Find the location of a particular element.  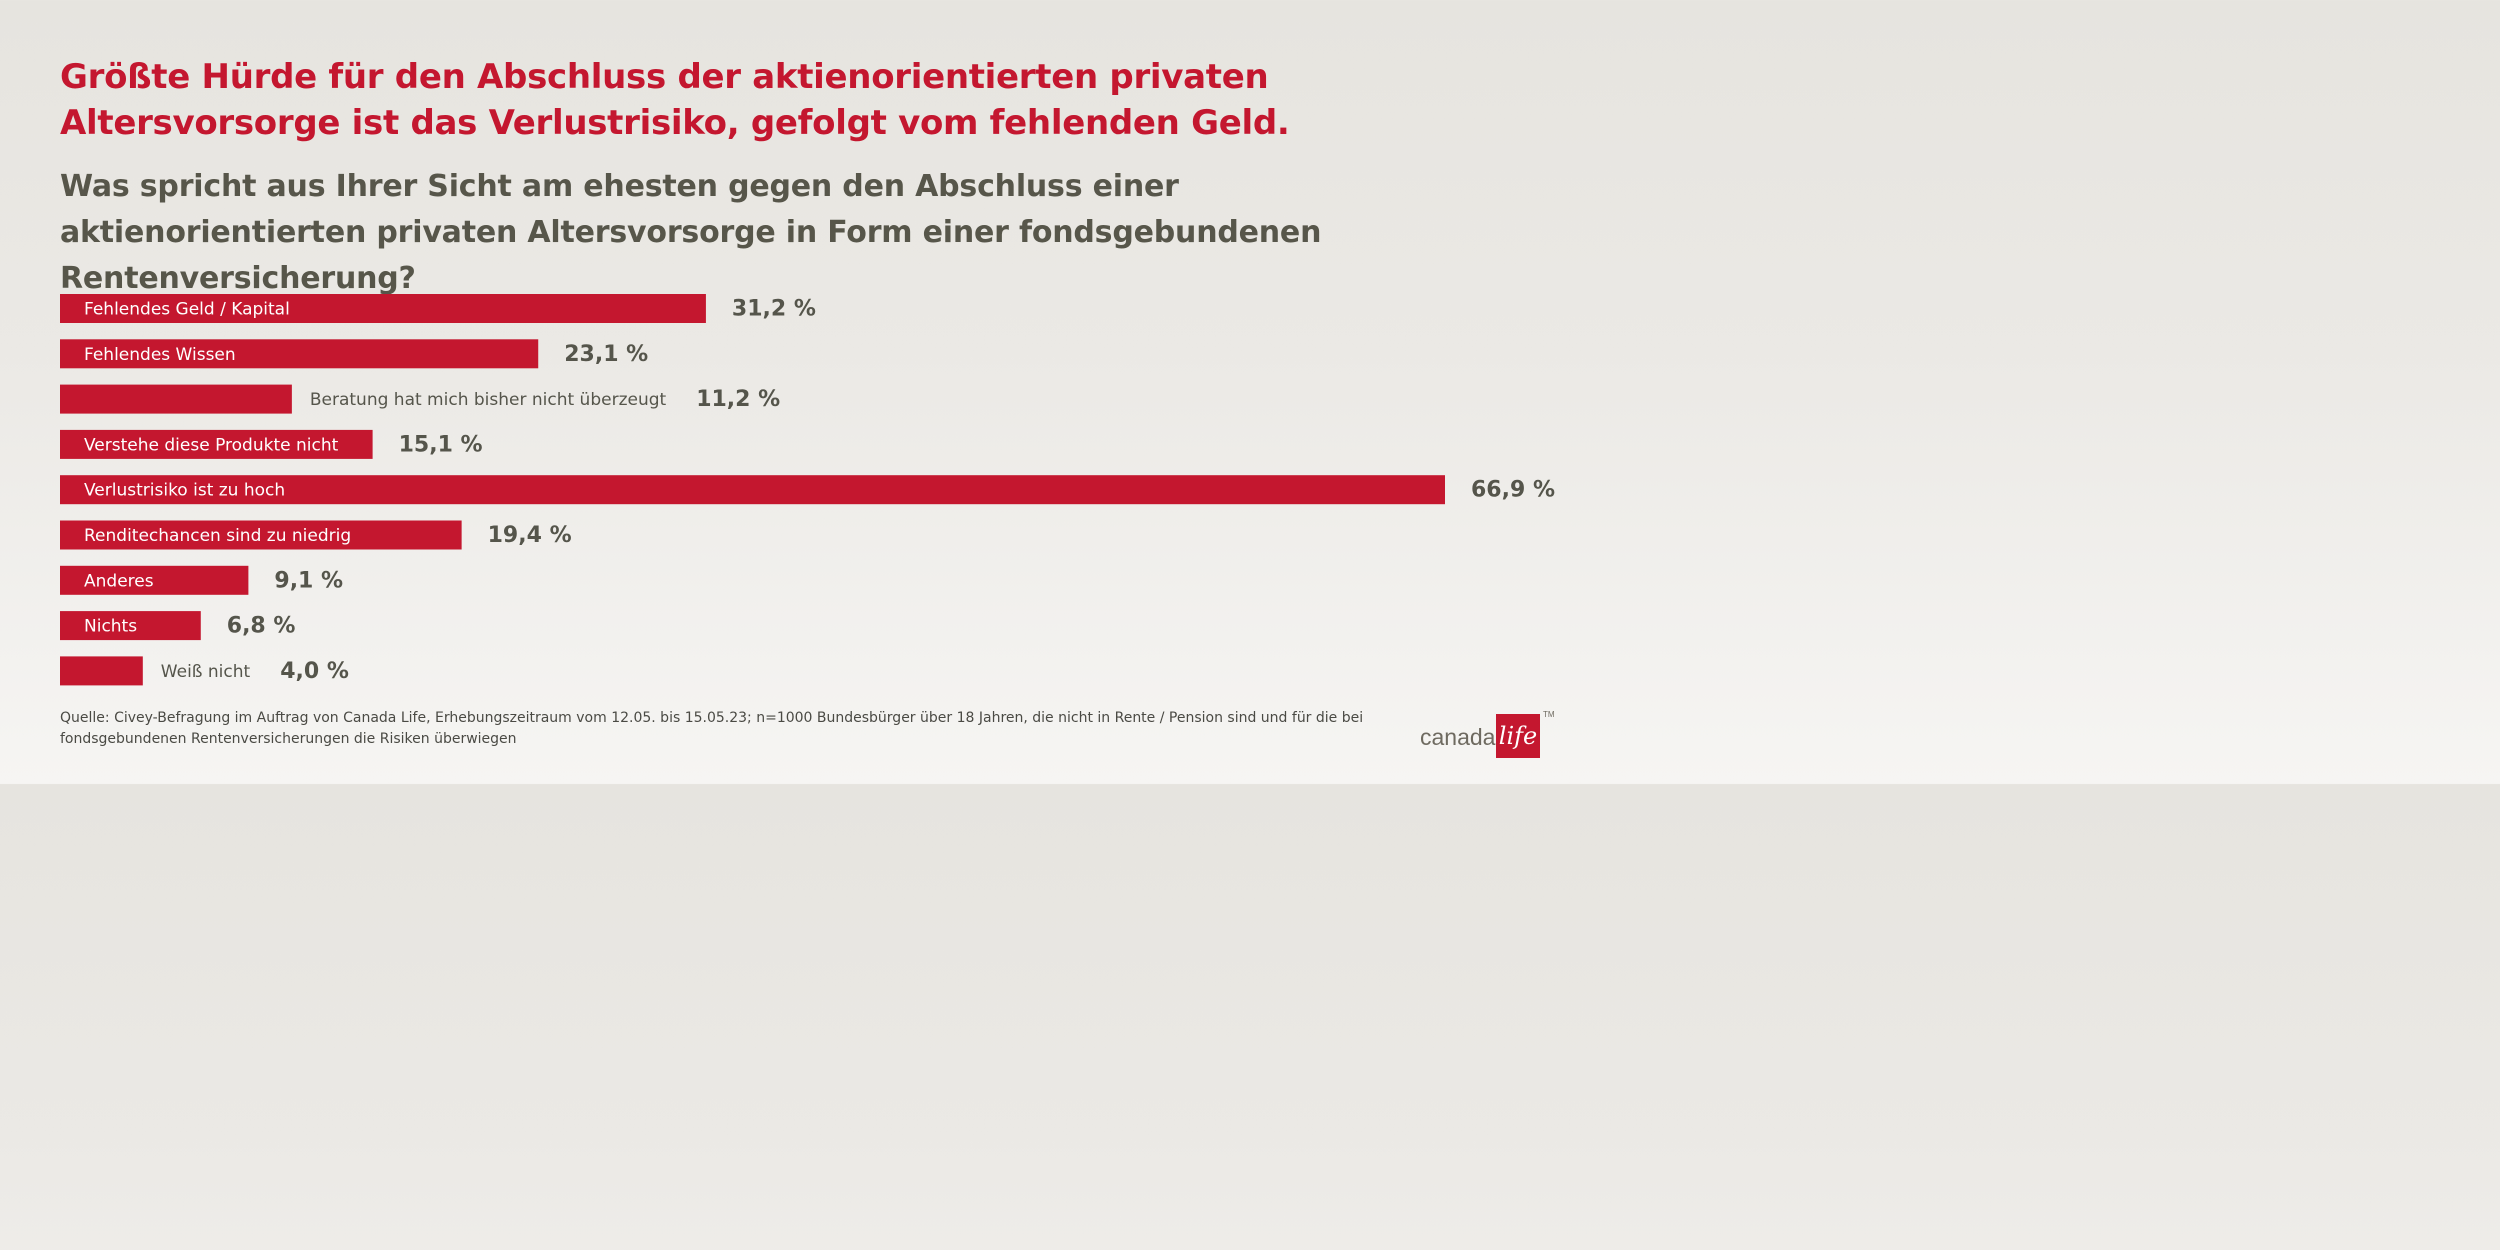

value-label: 11,2 % is located at coordinates (738, 399).